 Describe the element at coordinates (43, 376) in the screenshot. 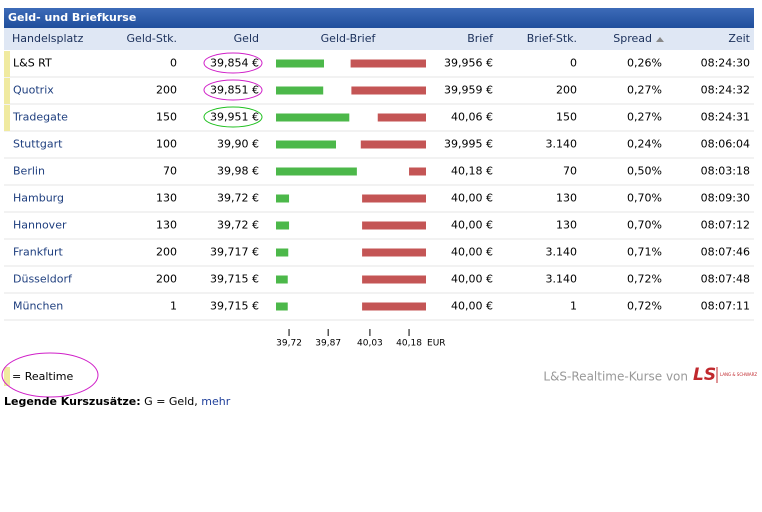

I see `realtime-legend: = Realtime` at that location.